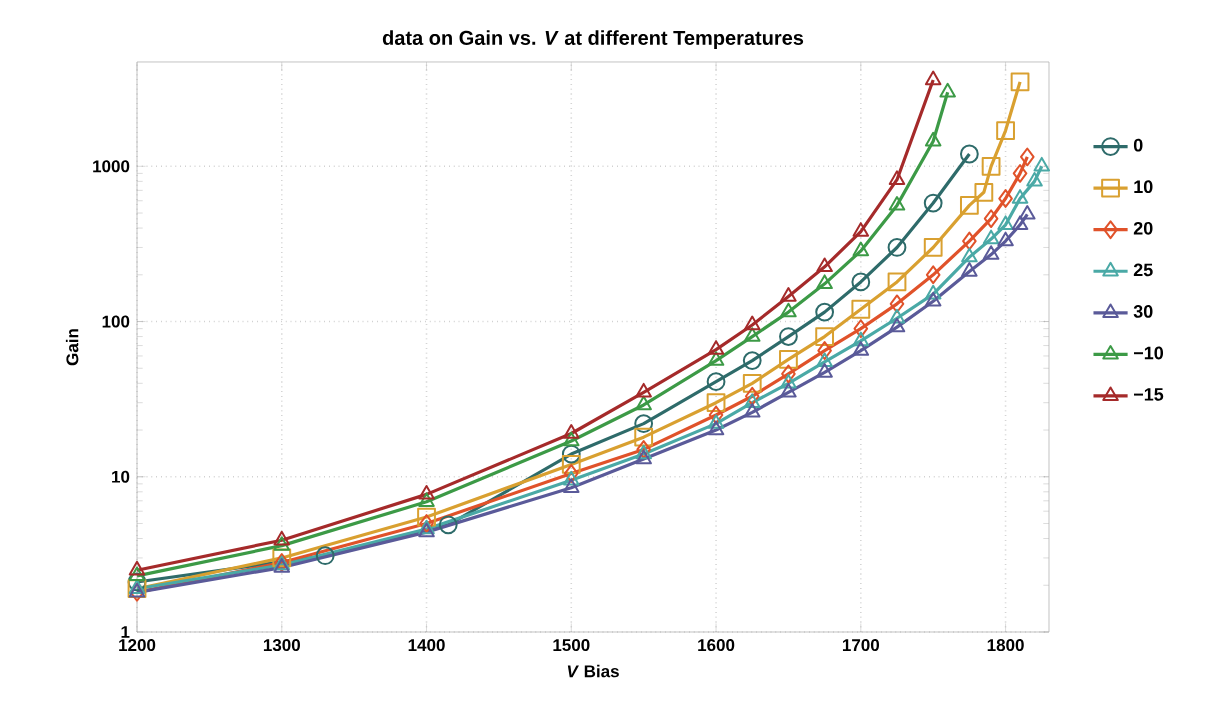  I want to click on legend-label: 30, so click(1143, 311).